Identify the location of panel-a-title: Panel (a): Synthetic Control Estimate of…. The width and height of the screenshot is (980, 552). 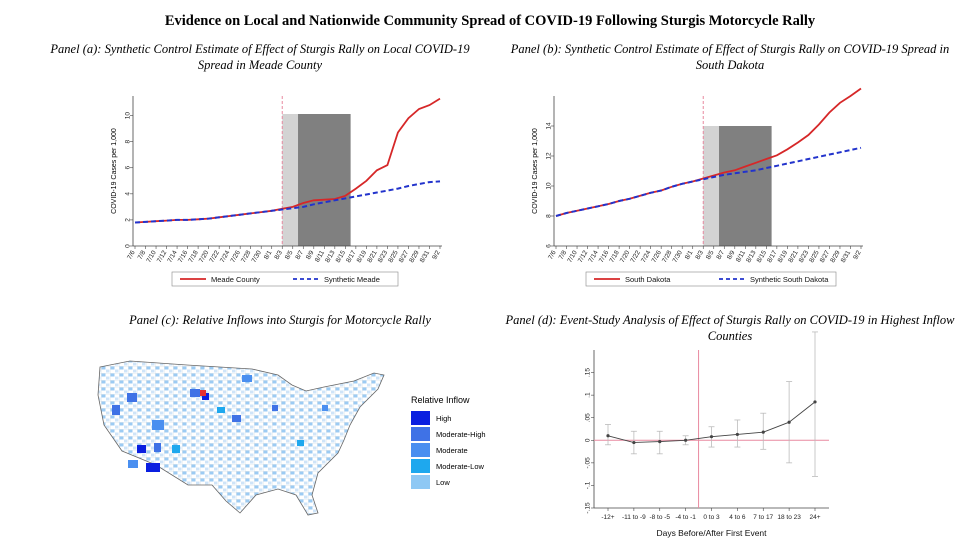
(260, 57).